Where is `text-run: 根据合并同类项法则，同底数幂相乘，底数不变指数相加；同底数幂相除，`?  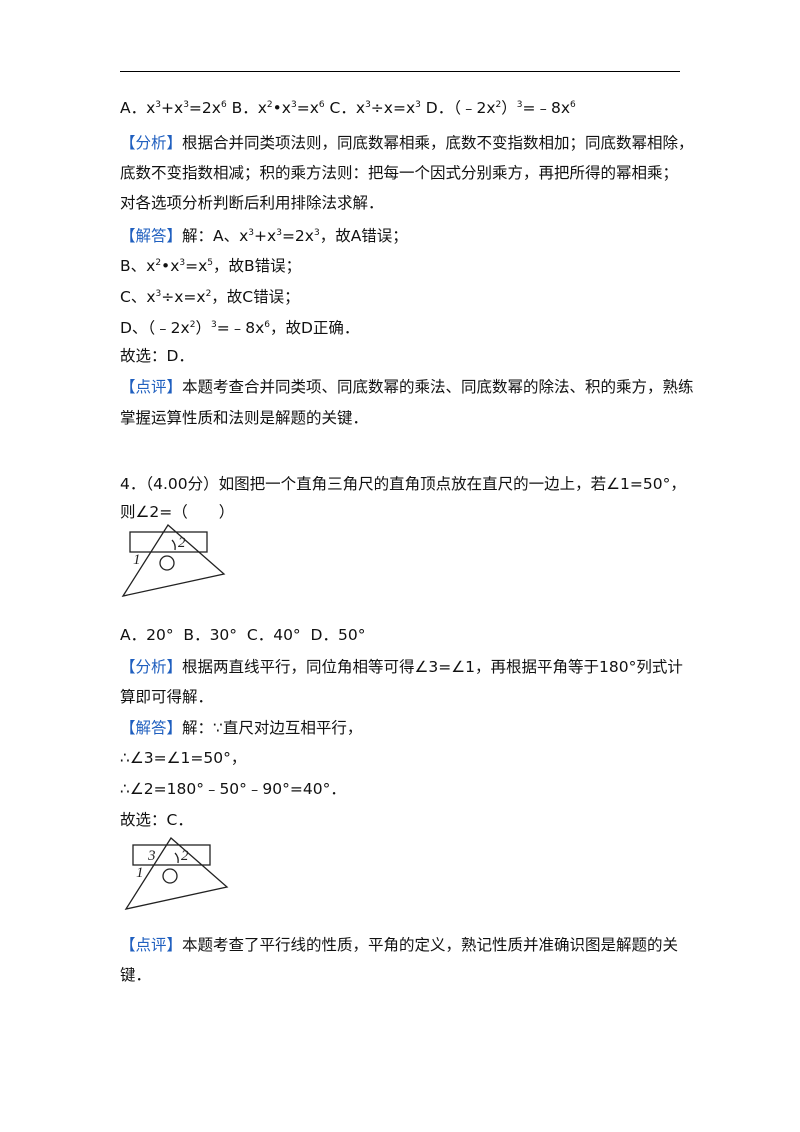 text-run: 根据合并同类项法则，同底数幂相乘，底数不变指数相加；同底数幂相除， is located at coordinates (438, 143).